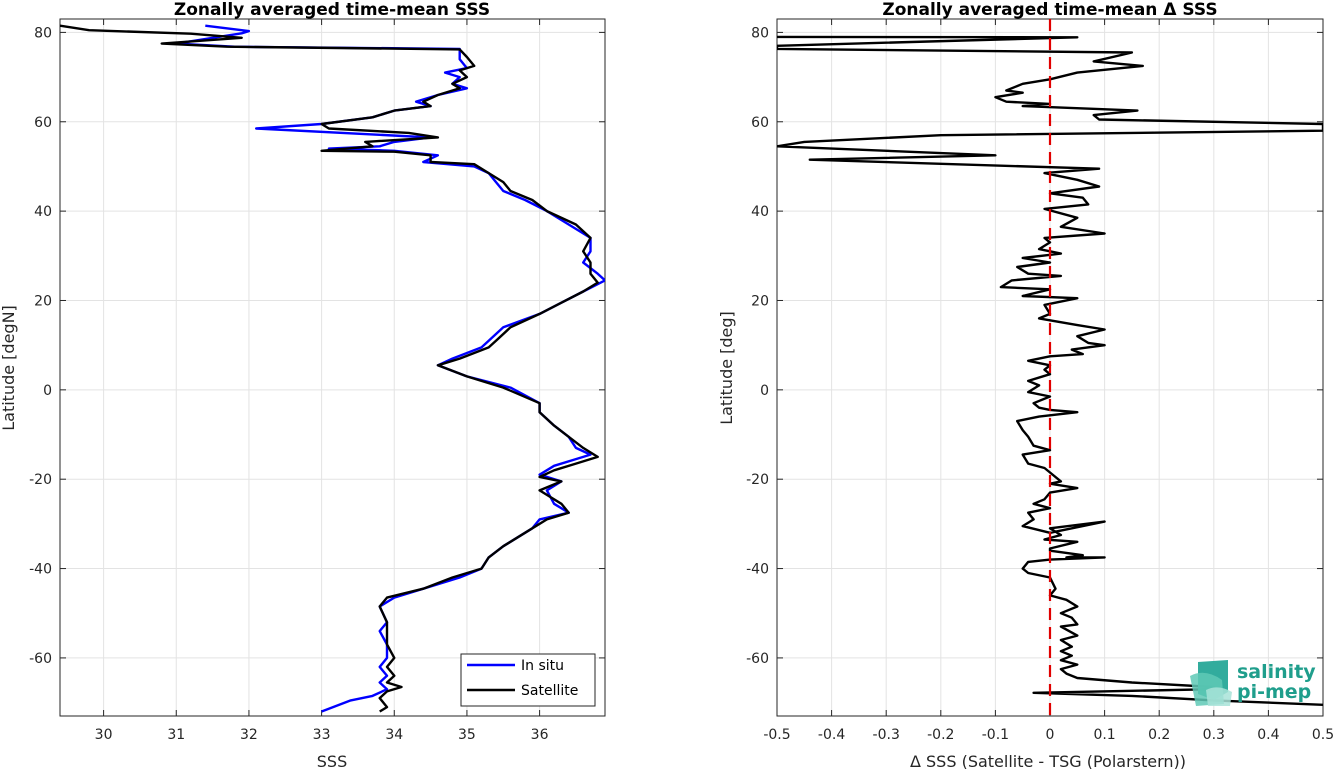 The height and width of the screenshot is (769, 1336). What do you see at coordinates (940, 735) in the screenshot?
I see `delta-sss-x-tick-label: -0.2` at bounding box center [940, 735].